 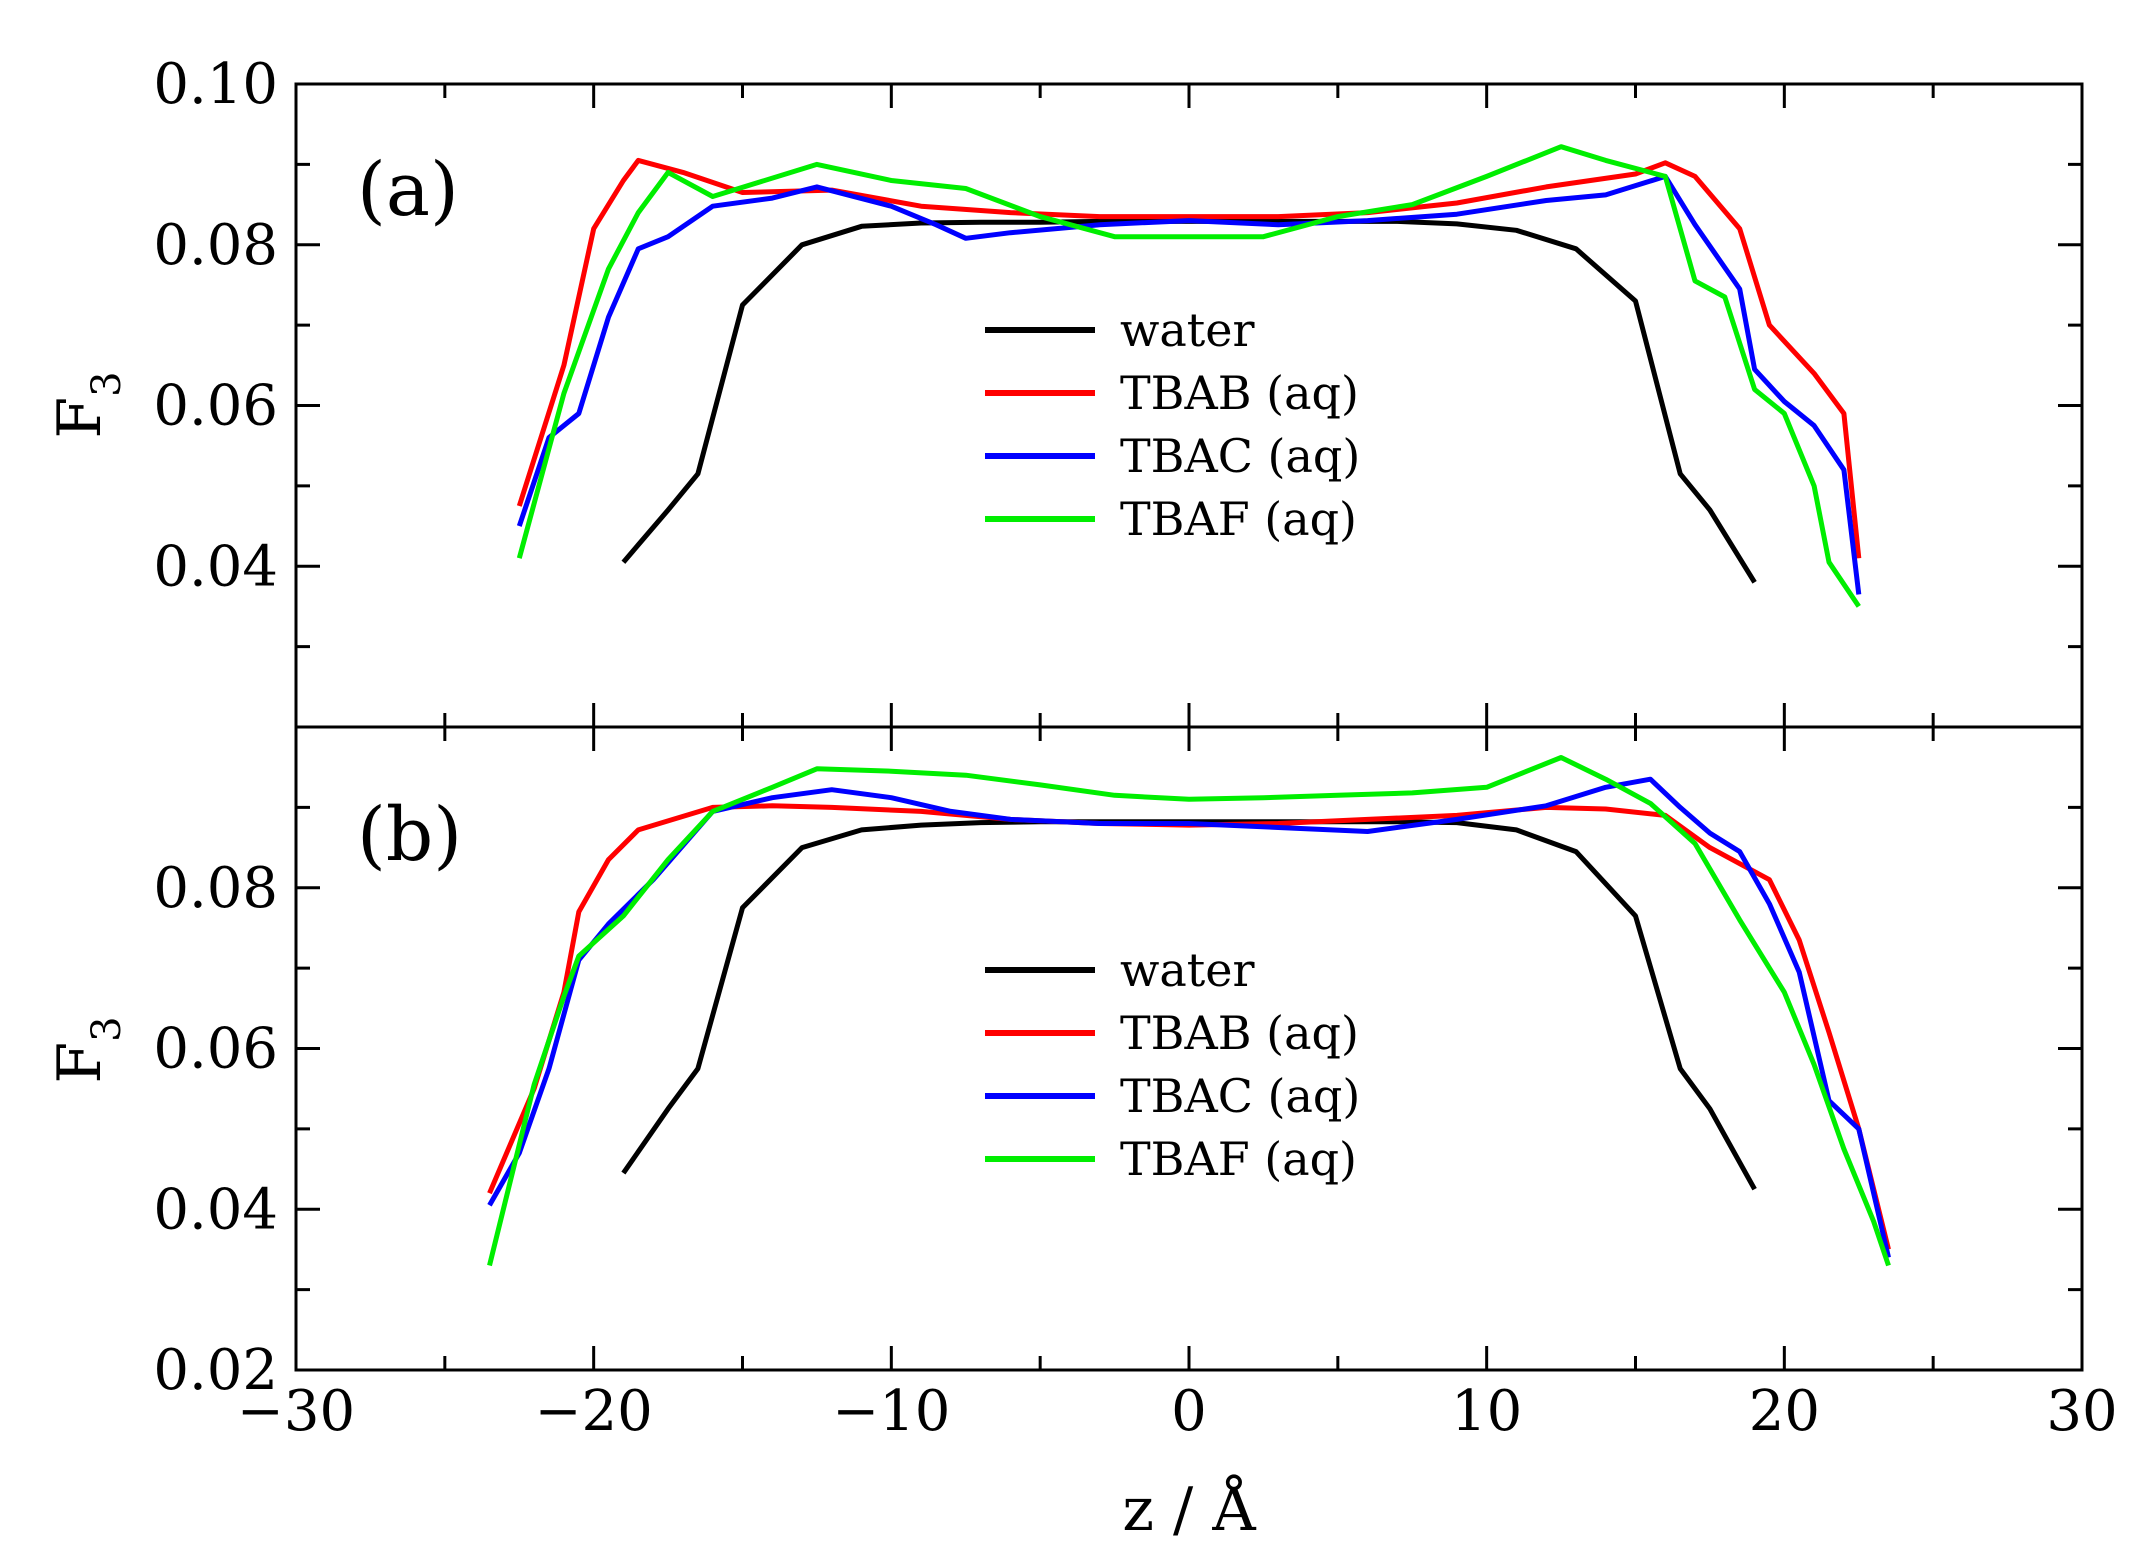 What do you see at coordinates (1189, 1509) in the screenshot?
I see `x-axis-title: z / Å` at bounding box center [1189, 1509].